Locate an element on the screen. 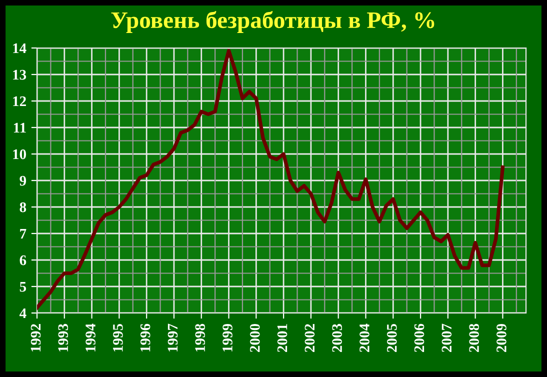 This screenshot has height=377, width=547. x-tick-label: 2009 is located at coordinates (501, 338).